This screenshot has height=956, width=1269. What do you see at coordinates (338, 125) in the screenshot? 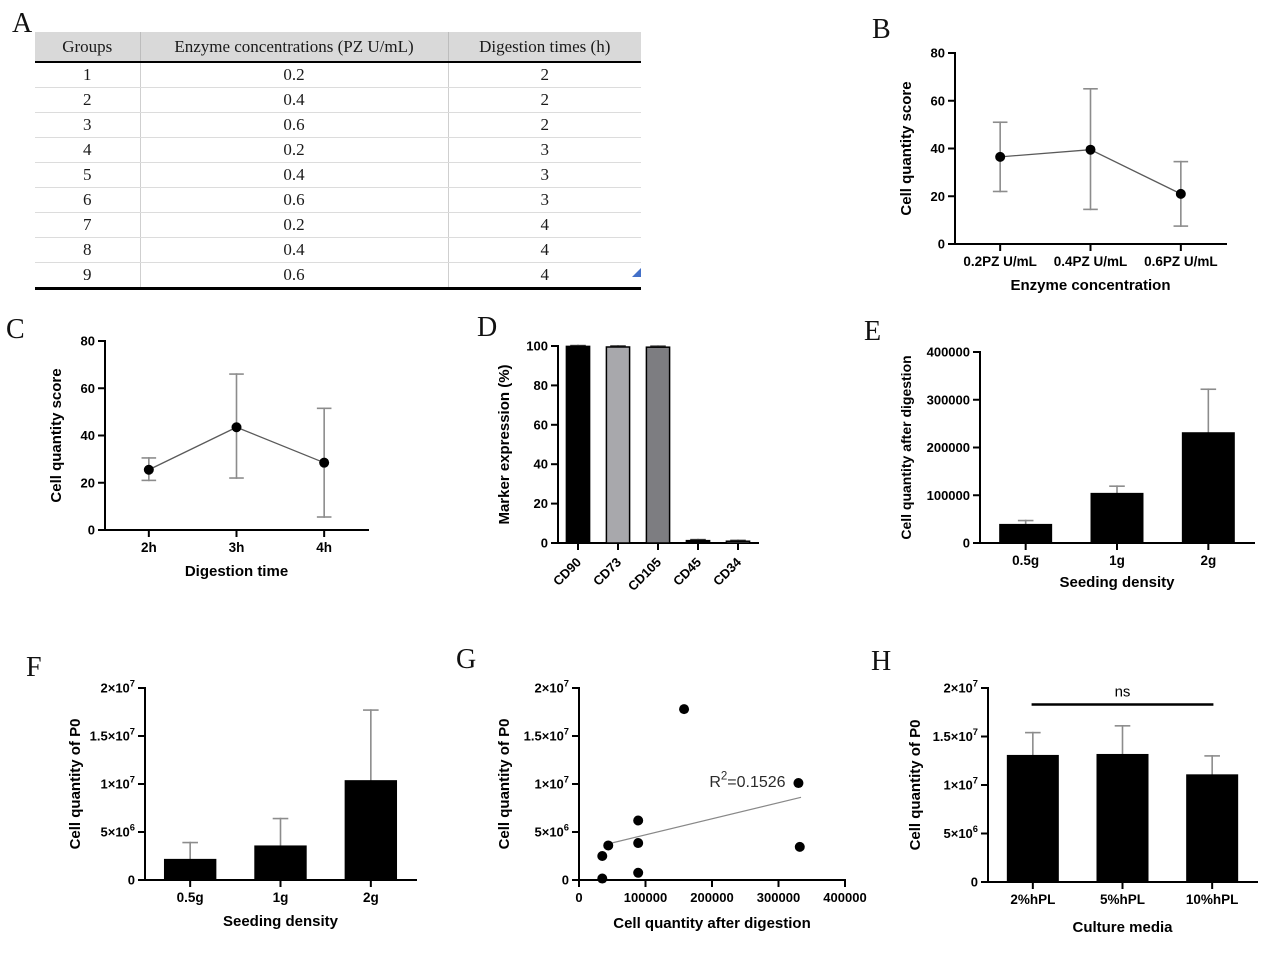
I see `table-row: 3 0.6 2` at bounding box center [338, 125].